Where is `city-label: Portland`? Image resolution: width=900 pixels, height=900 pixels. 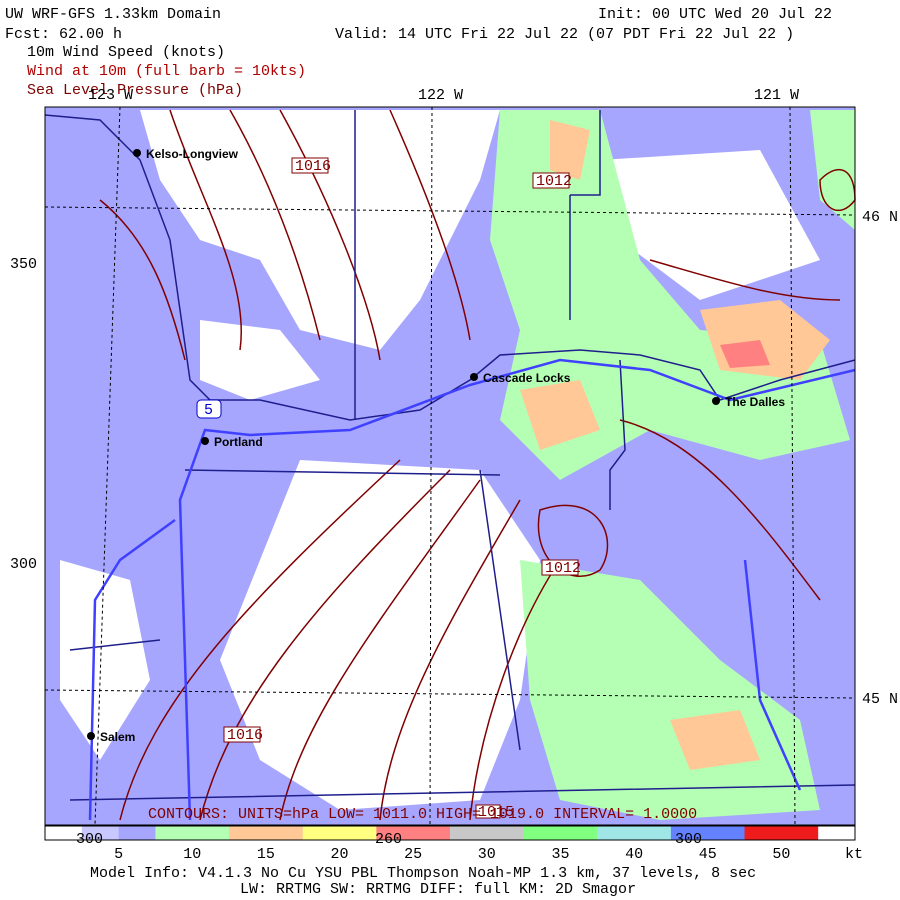 city-label: Portland is located at coordinates (238, 442).